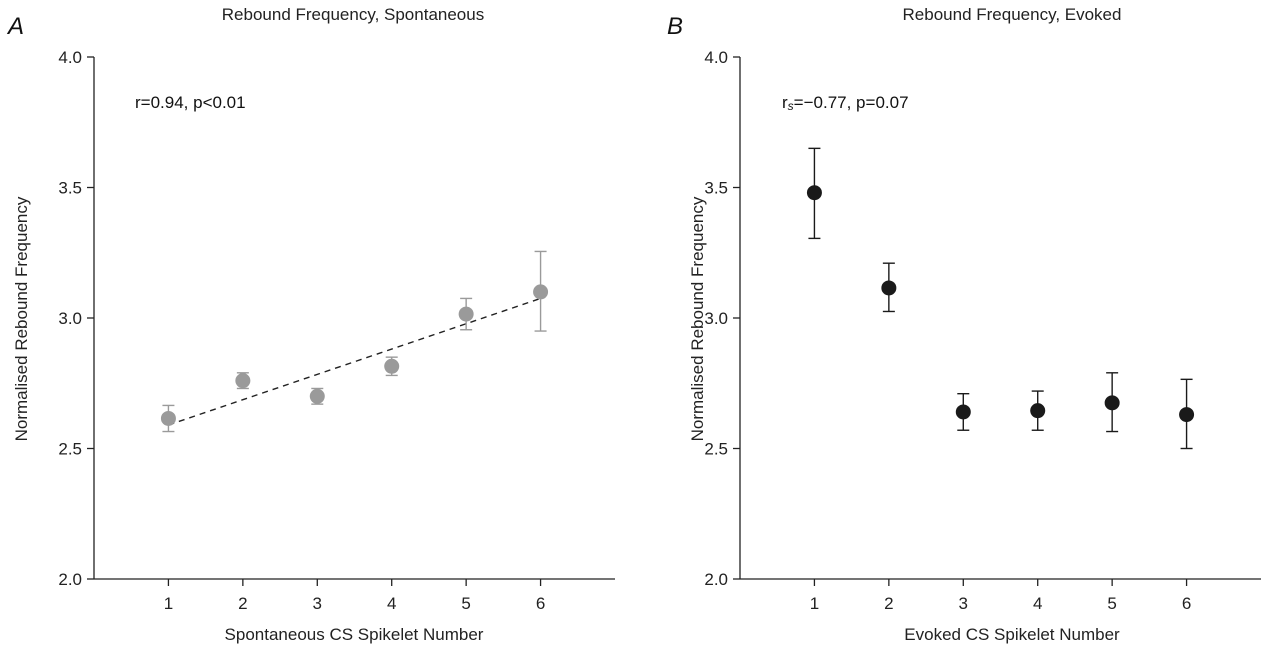 Image resolution: width=1261 pixels, height=648 pixels. I want to click on panel-a-x-tick-label: 4, so click(391, 603).